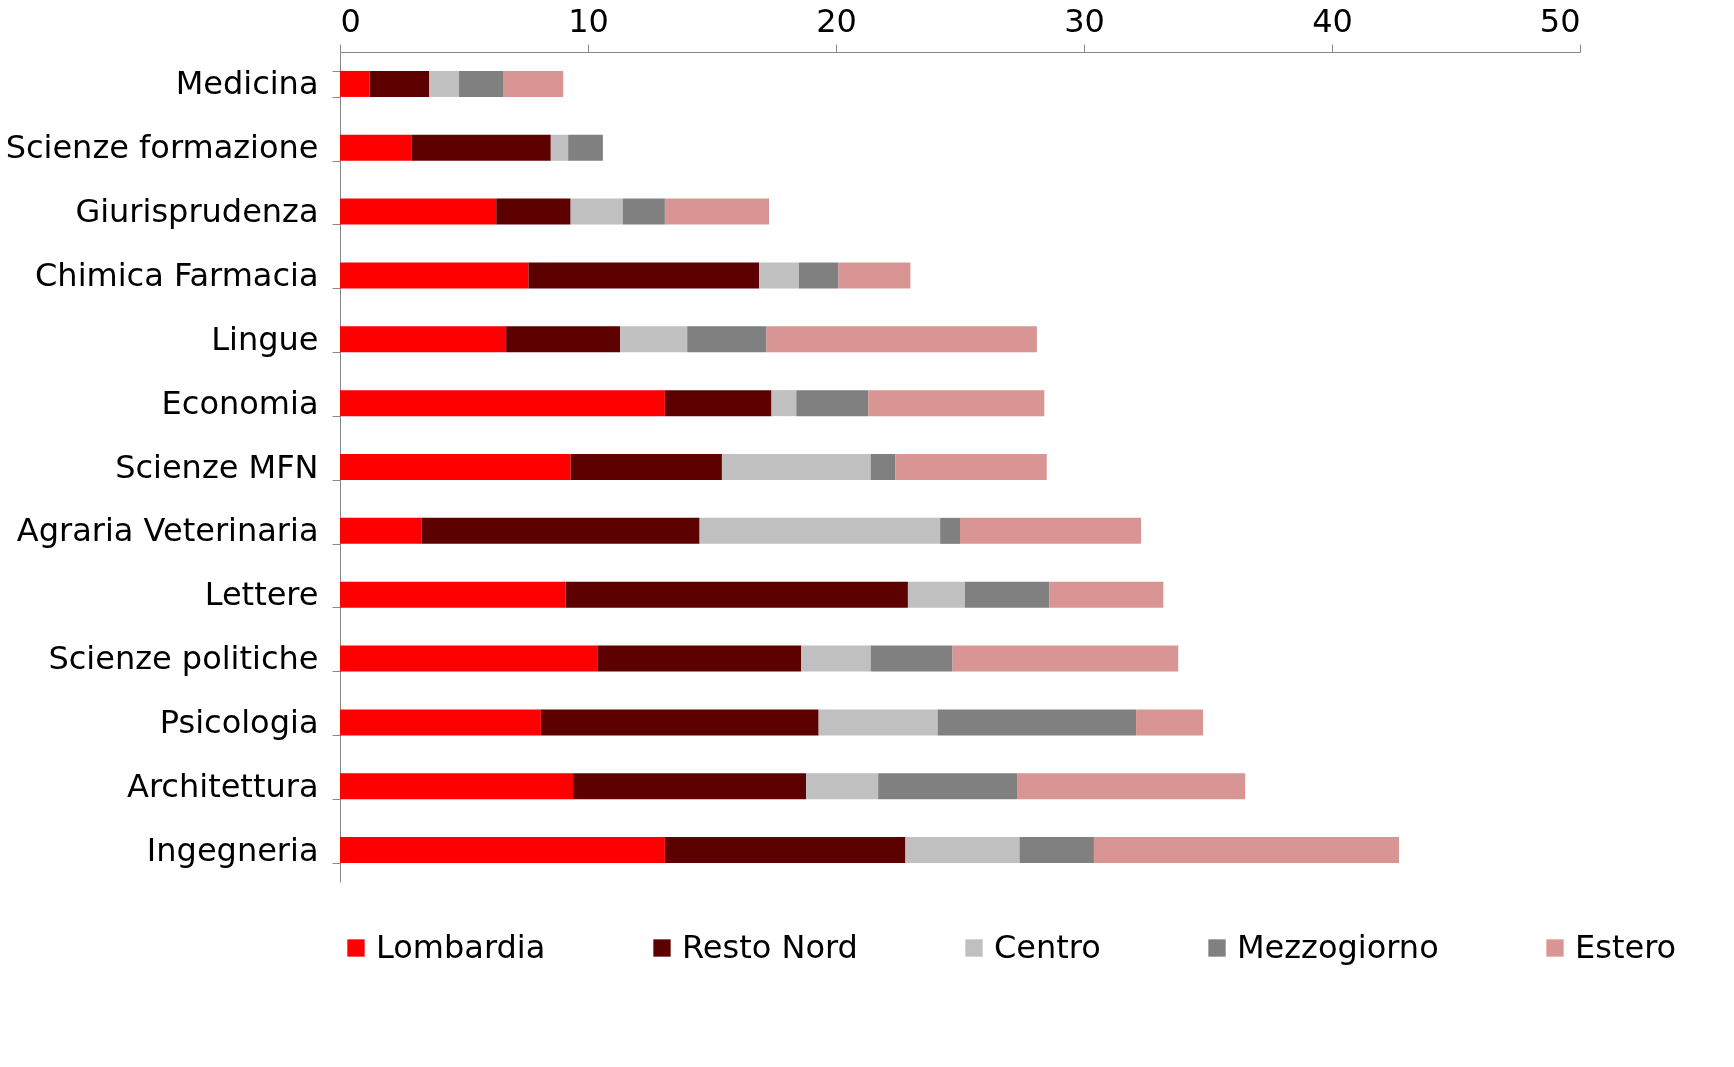  Describe the element at coordinates (197, 211) in the screenshot. I see `y-tick-label: Giurisprudenza` at that location.